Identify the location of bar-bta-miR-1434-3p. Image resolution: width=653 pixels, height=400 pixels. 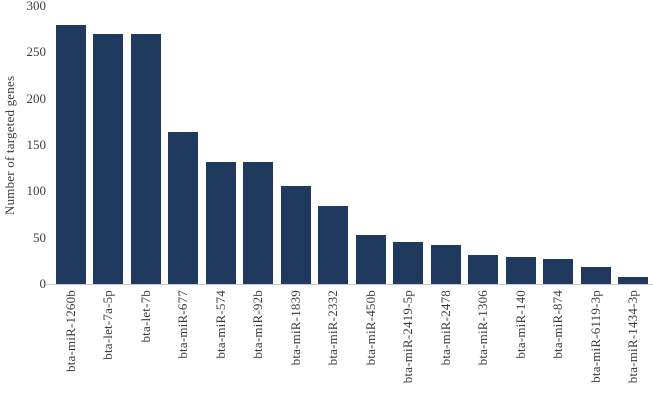
(633, 280).